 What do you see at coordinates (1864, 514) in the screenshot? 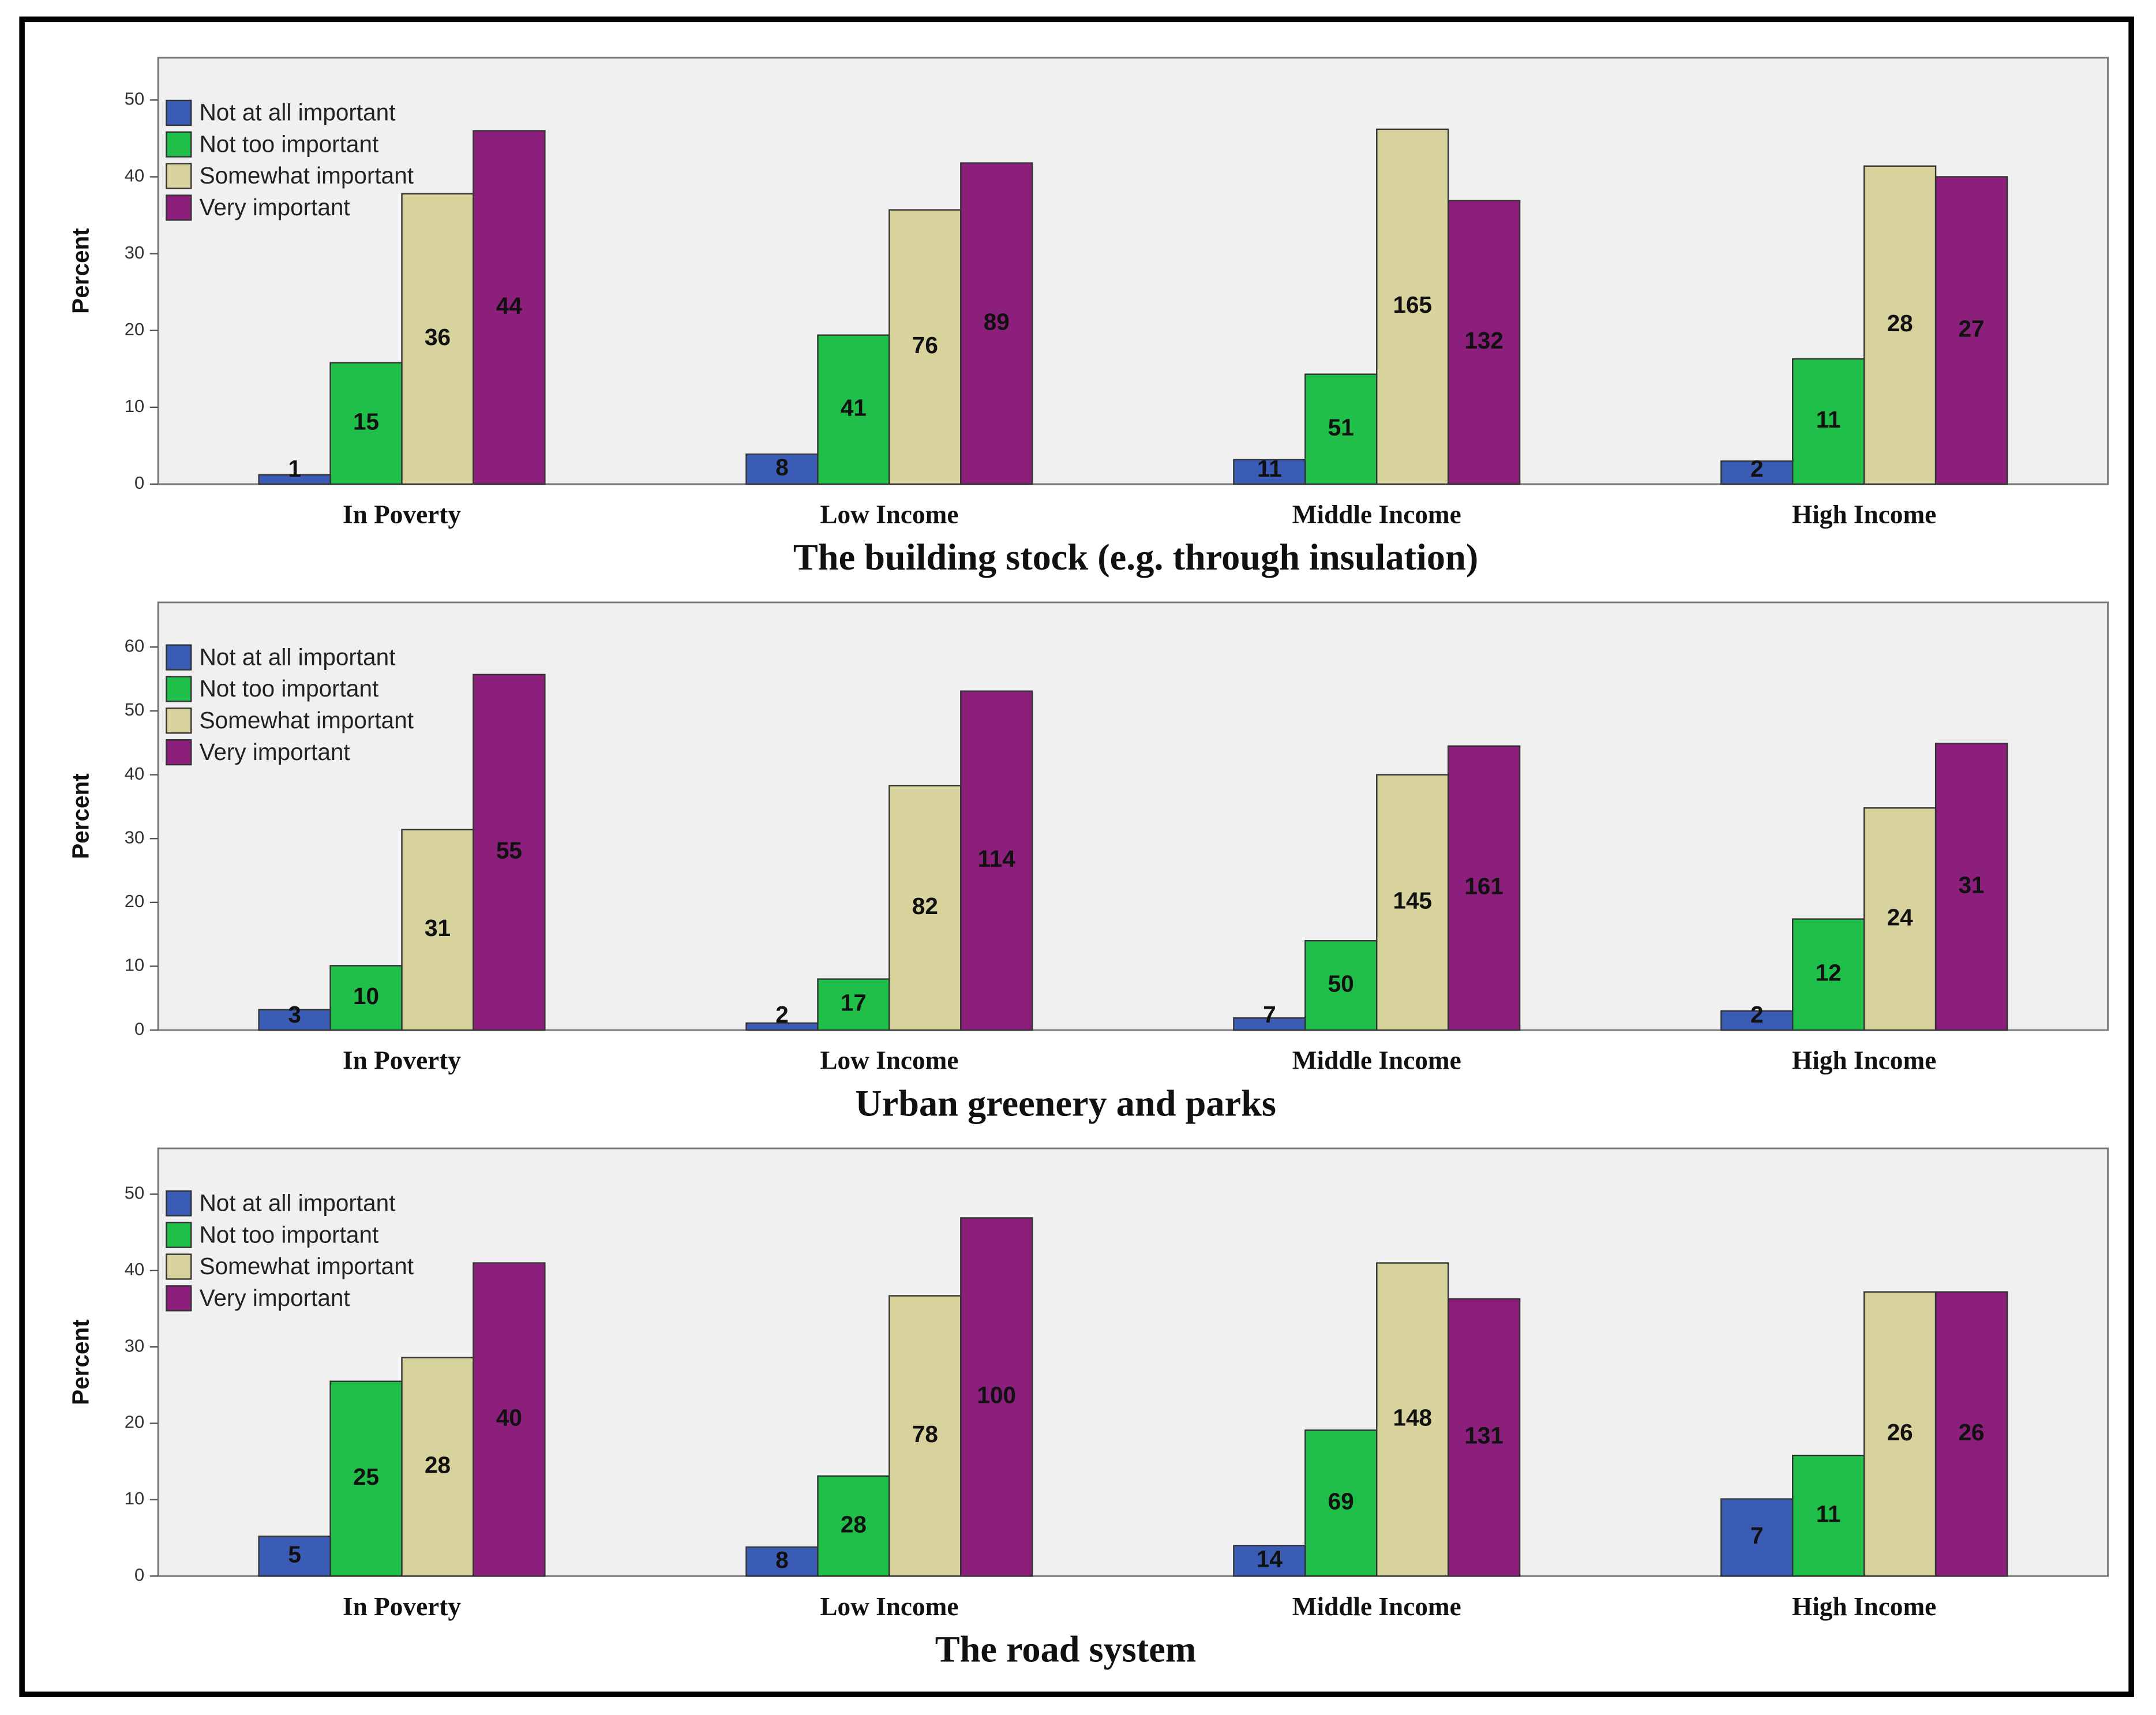
I see `x-tick-label: High Income` at bounding box center [1864, 514].